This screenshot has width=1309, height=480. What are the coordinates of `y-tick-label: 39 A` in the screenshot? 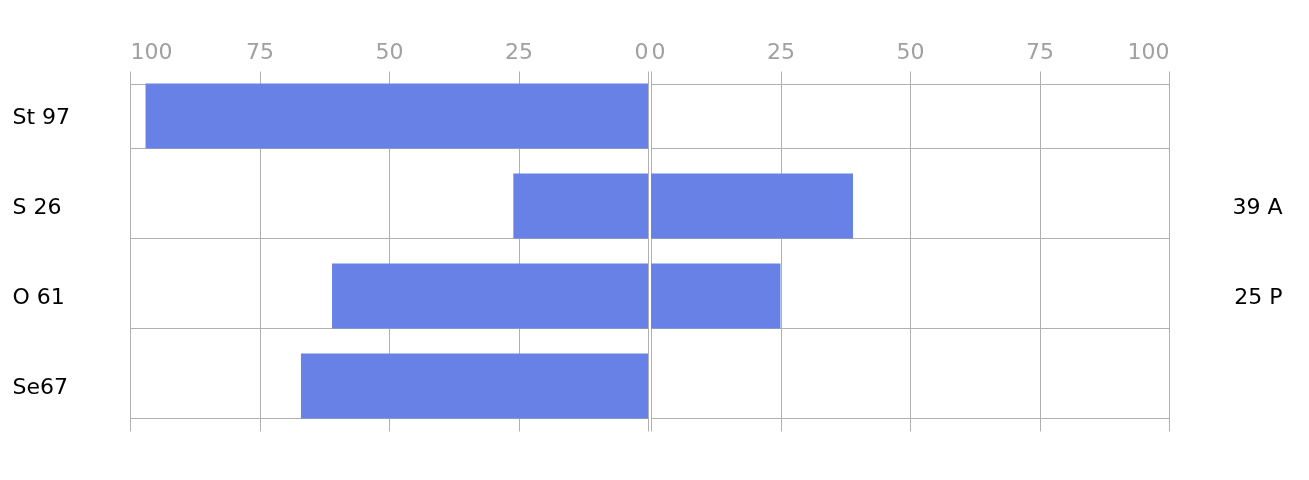 It's located at (1257, 206).